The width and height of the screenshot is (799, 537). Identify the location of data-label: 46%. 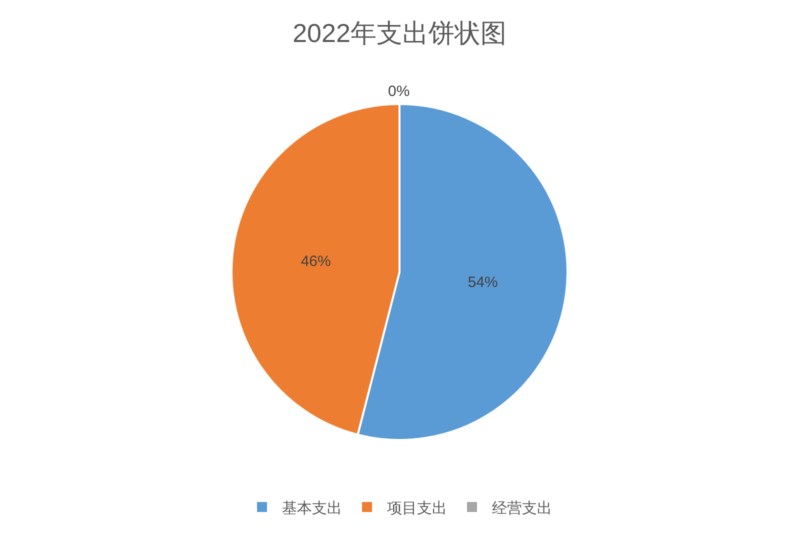
(315, 261).